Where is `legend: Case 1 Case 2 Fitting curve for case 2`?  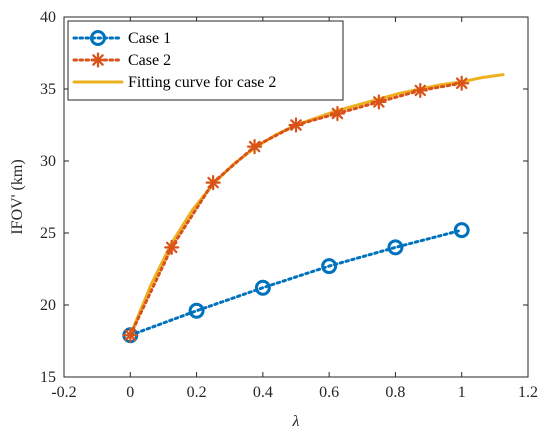 legend: Case 1 Case 2 Fitting curve for case 2 is located at coordinates (205, 60).